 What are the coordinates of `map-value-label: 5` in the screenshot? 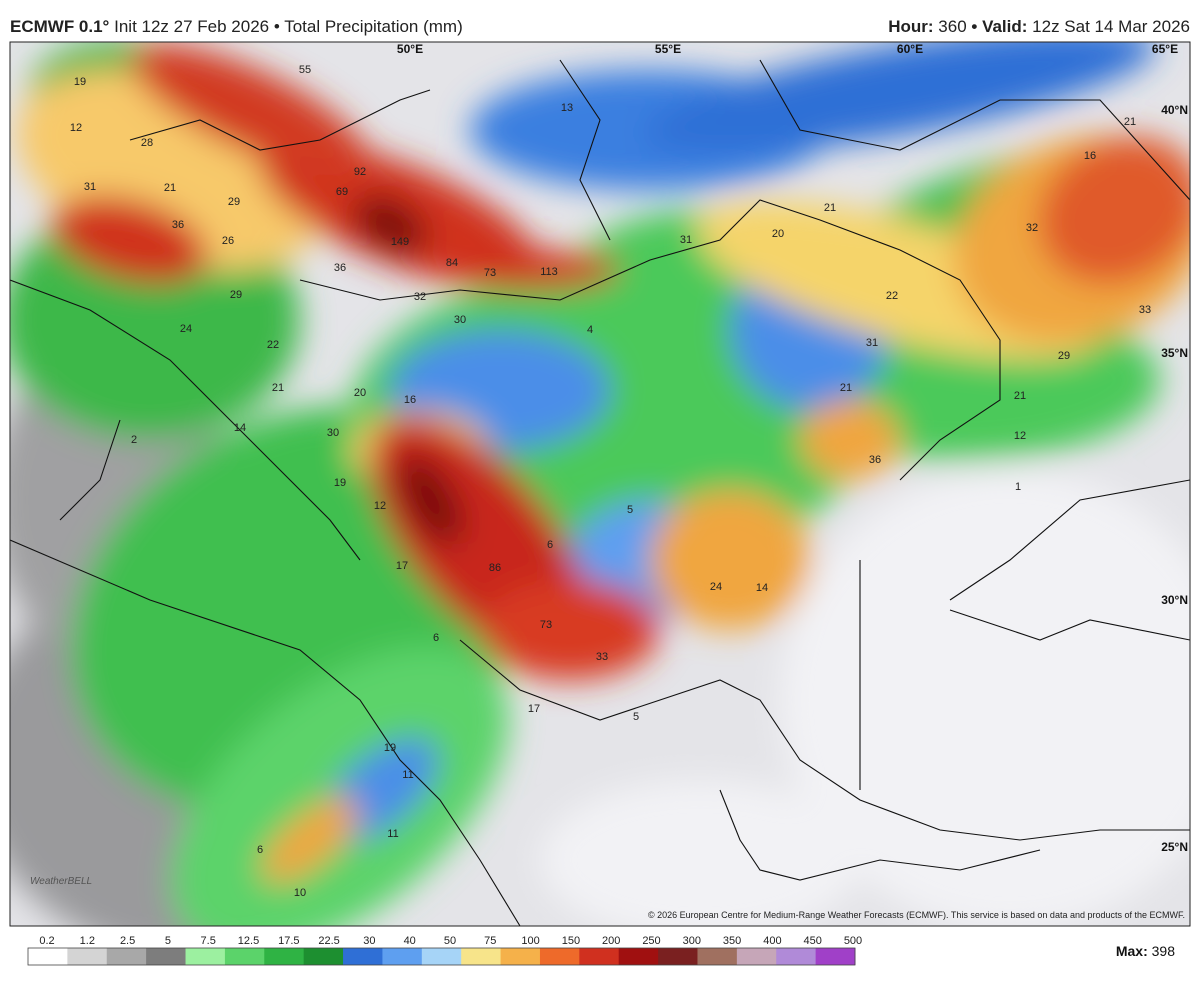 It's located at (630, 510).